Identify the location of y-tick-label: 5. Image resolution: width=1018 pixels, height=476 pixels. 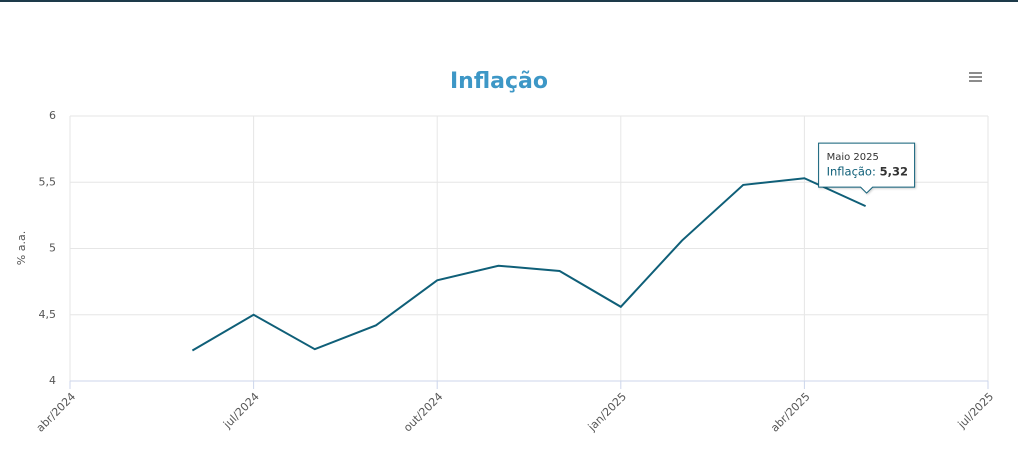
(52, 248).